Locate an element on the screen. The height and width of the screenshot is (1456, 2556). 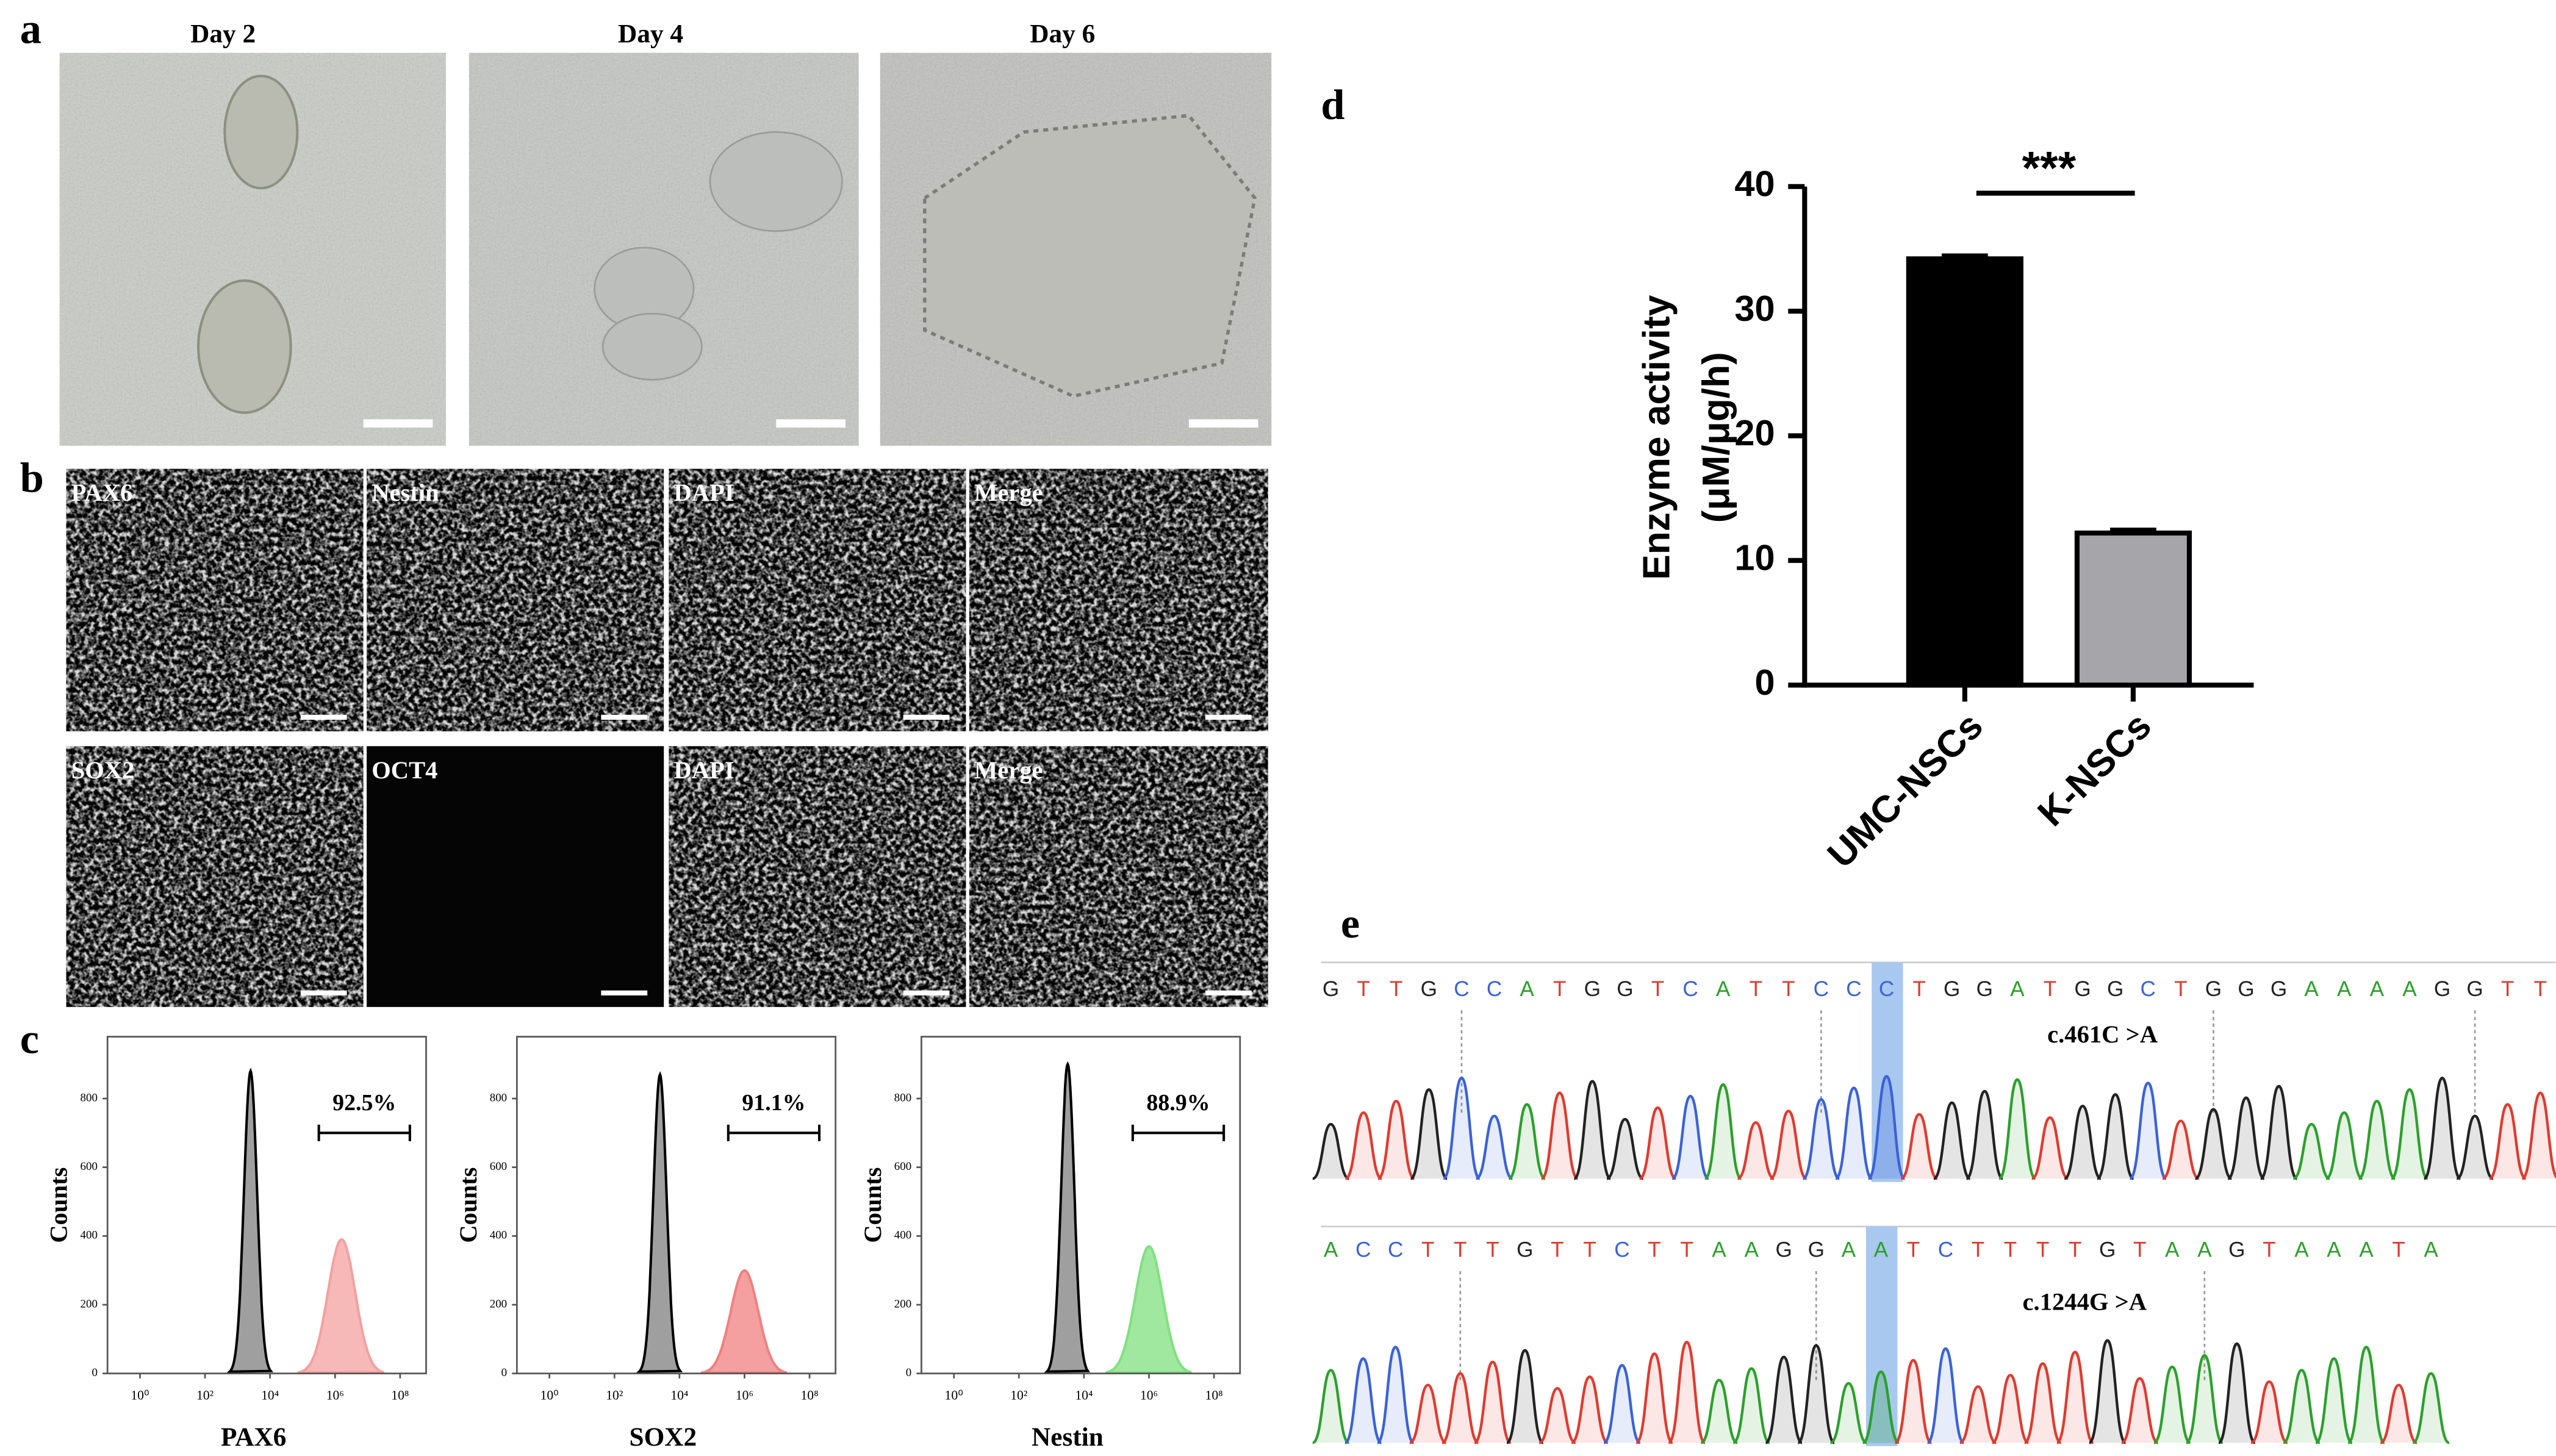
gate-label: 88.9% is located at coordinates (1178, 1103).